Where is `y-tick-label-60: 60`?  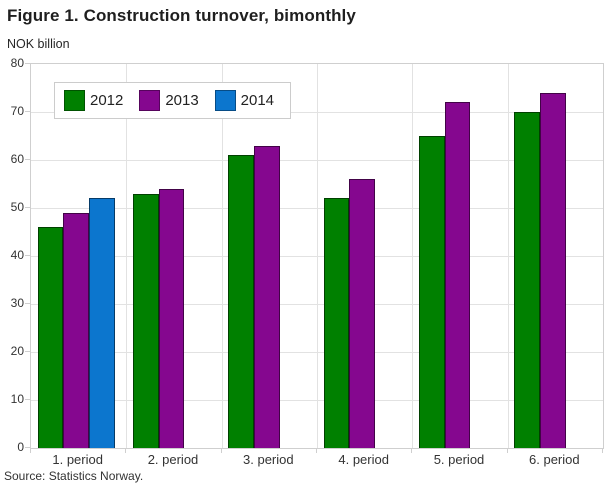
y-tick-label-60: 60 is located at coordinates (17, 159).